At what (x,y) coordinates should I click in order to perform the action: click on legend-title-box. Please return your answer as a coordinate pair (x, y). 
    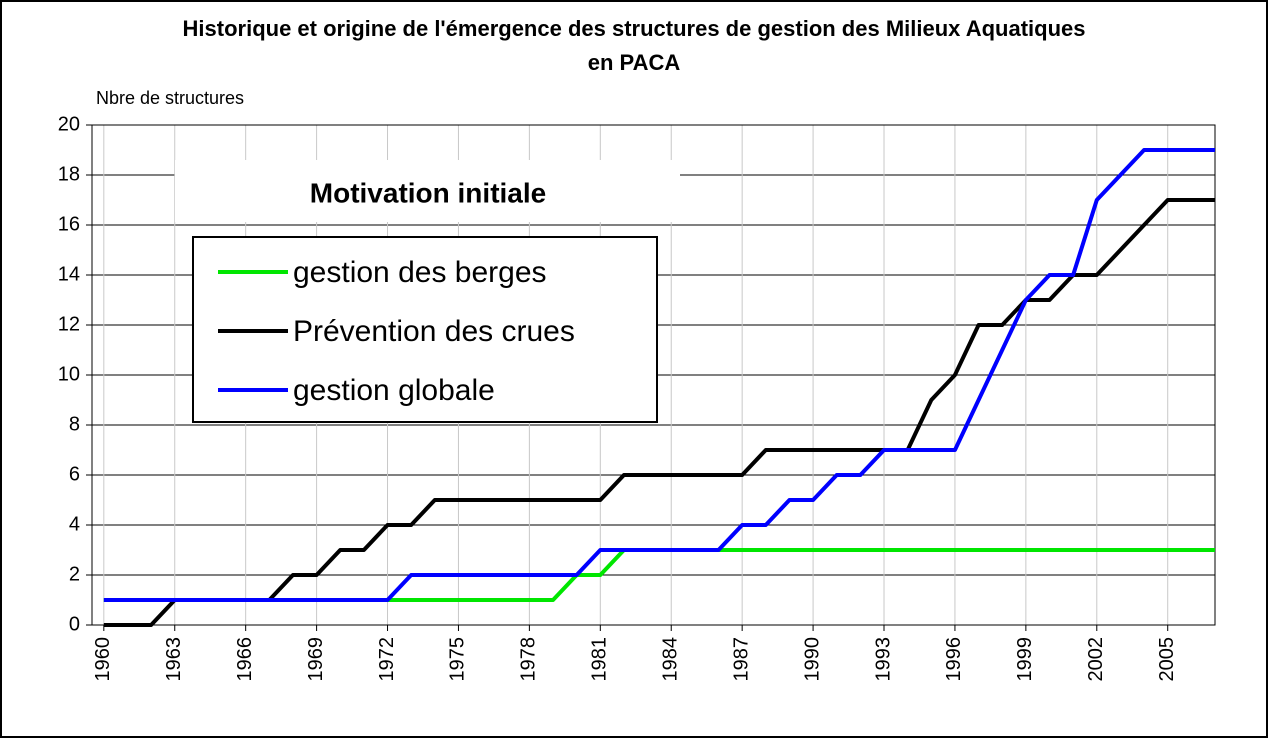
    Looking at the image, I should click on (427, 191).